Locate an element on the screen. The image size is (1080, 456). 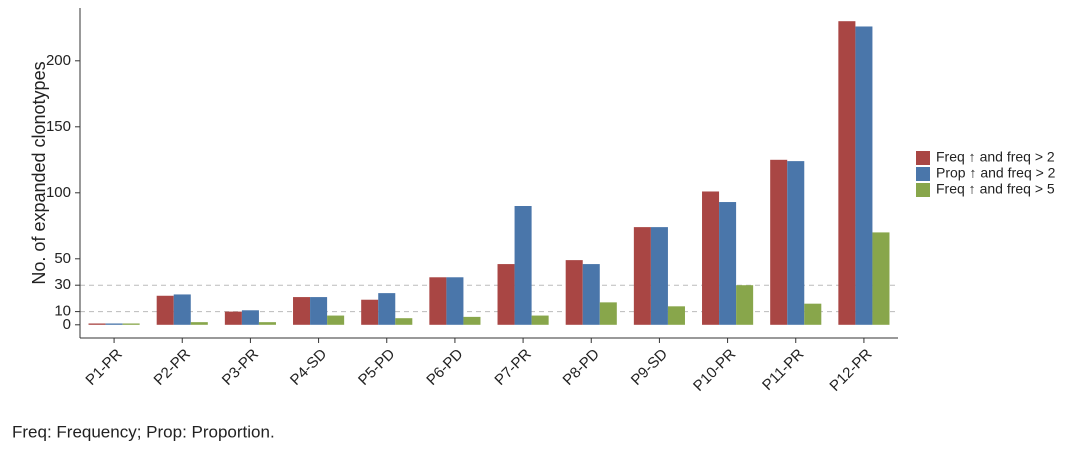
y-tick-label: 50 is located at coordinates (62, 258).